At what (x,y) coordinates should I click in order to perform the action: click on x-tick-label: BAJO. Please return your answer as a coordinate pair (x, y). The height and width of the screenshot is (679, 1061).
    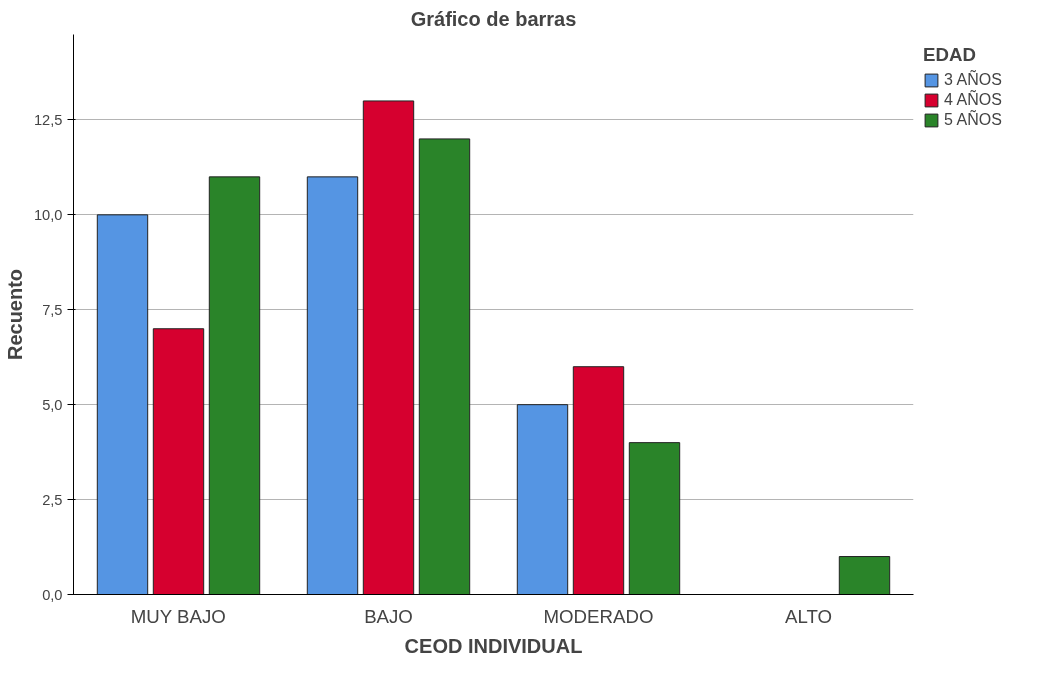
    Looking at the image, I should click on (388, 616).